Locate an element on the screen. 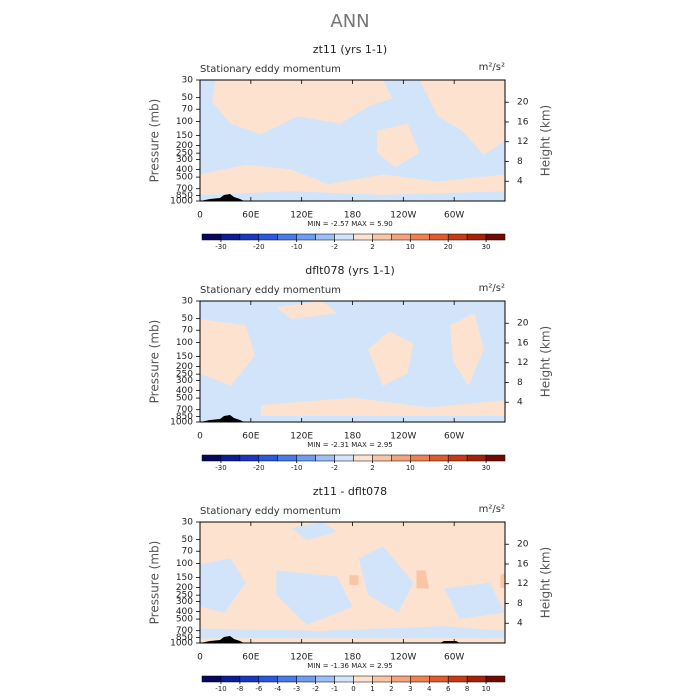 This screenshot has height=700, width=700. y-axis-label: Pressure (mb) is located at coordinates (155, 141).